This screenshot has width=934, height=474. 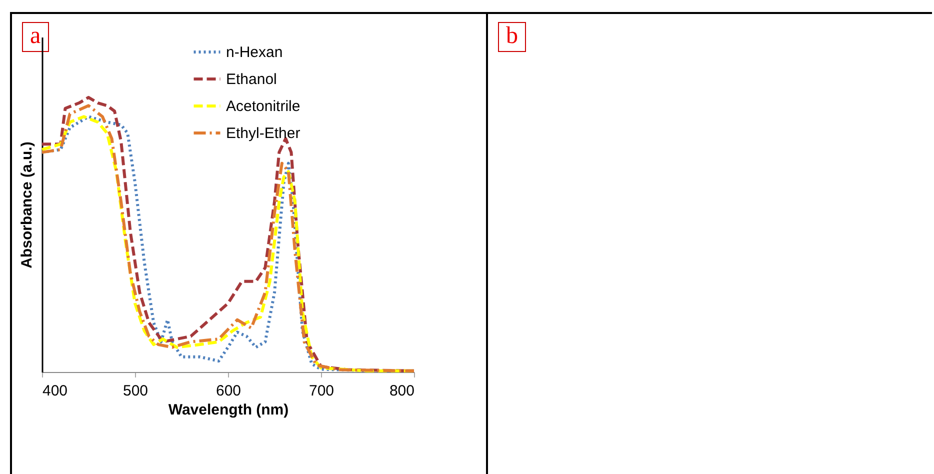 What do you see at coordinates (263, 133) in the screenshot?
I see `legend-label: Ethyl-Ether` at bounding box center [263, 133].